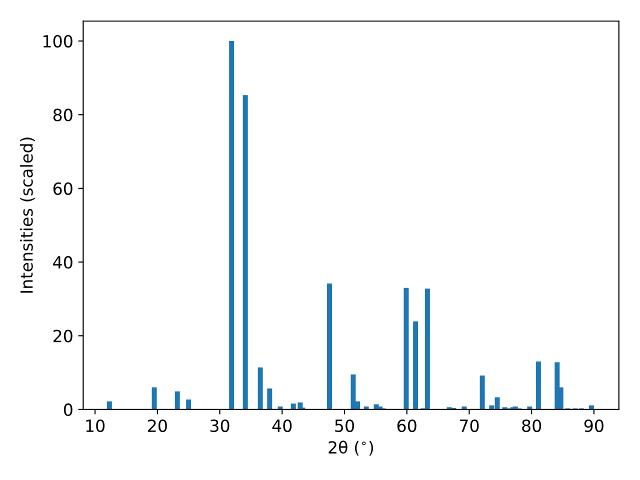  What do you see at coordinates (351, 448) in the screenshot?
I see `x-axis-title: 2θ ($^{∘}$)` at bounding box center [351, 448].